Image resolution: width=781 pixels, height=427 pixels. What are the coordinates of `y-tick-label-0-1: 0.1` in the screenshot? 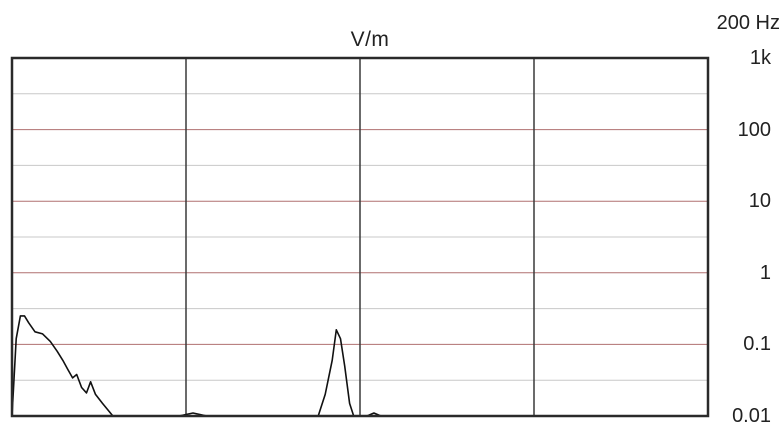 It's located at (757, 344).